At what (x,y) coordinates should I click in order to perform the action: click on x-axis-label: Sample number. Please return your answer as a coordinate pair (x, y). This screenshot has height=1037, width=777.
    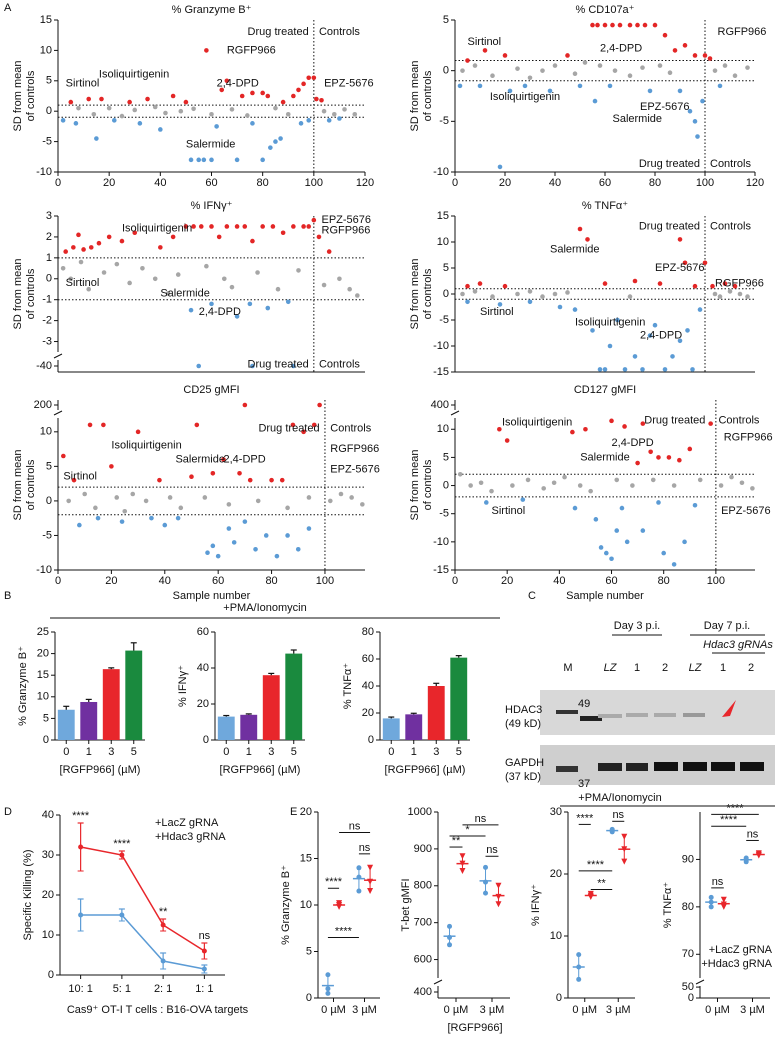
    Looking at the image, I should click on (605, 596).